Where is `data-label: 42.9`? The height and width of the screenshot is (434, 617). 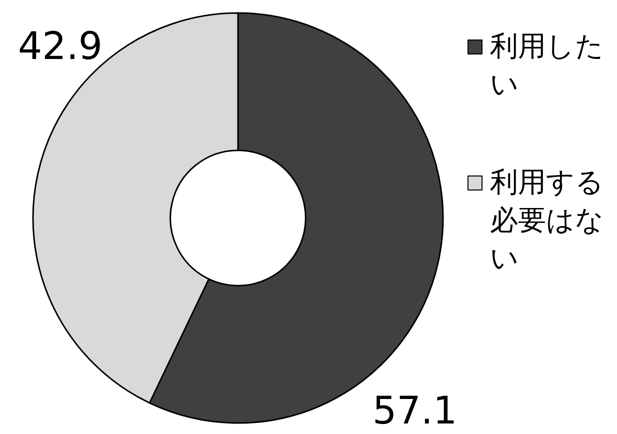
data-label: 42.9 is located at coordinates (60, 46).